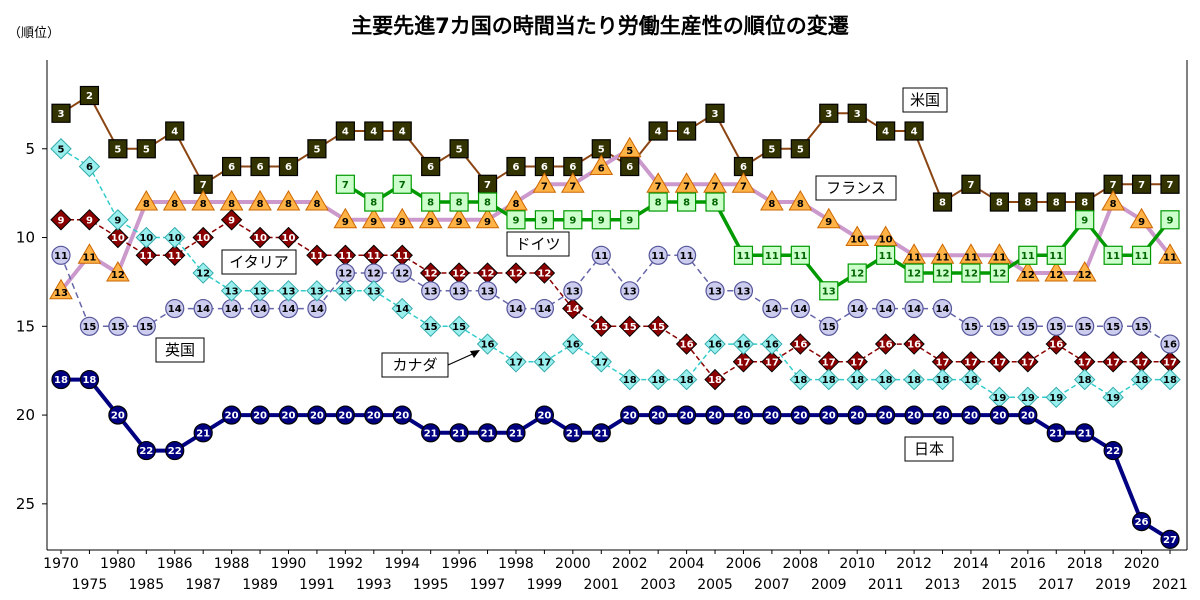  I want to click on series-4-line, so click(615, 299).